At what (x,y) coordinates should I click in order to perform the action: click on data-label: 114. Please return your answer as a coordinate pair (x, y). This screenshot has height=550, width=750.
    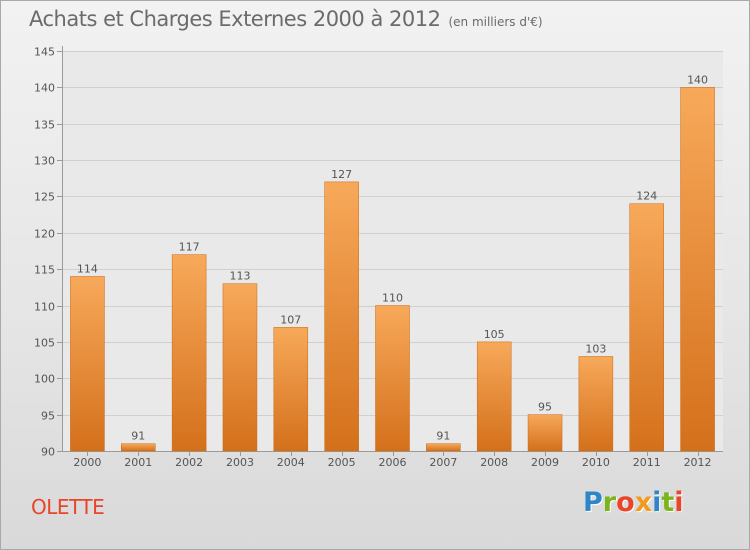
    Looking at the image, I should click on (87, 268).